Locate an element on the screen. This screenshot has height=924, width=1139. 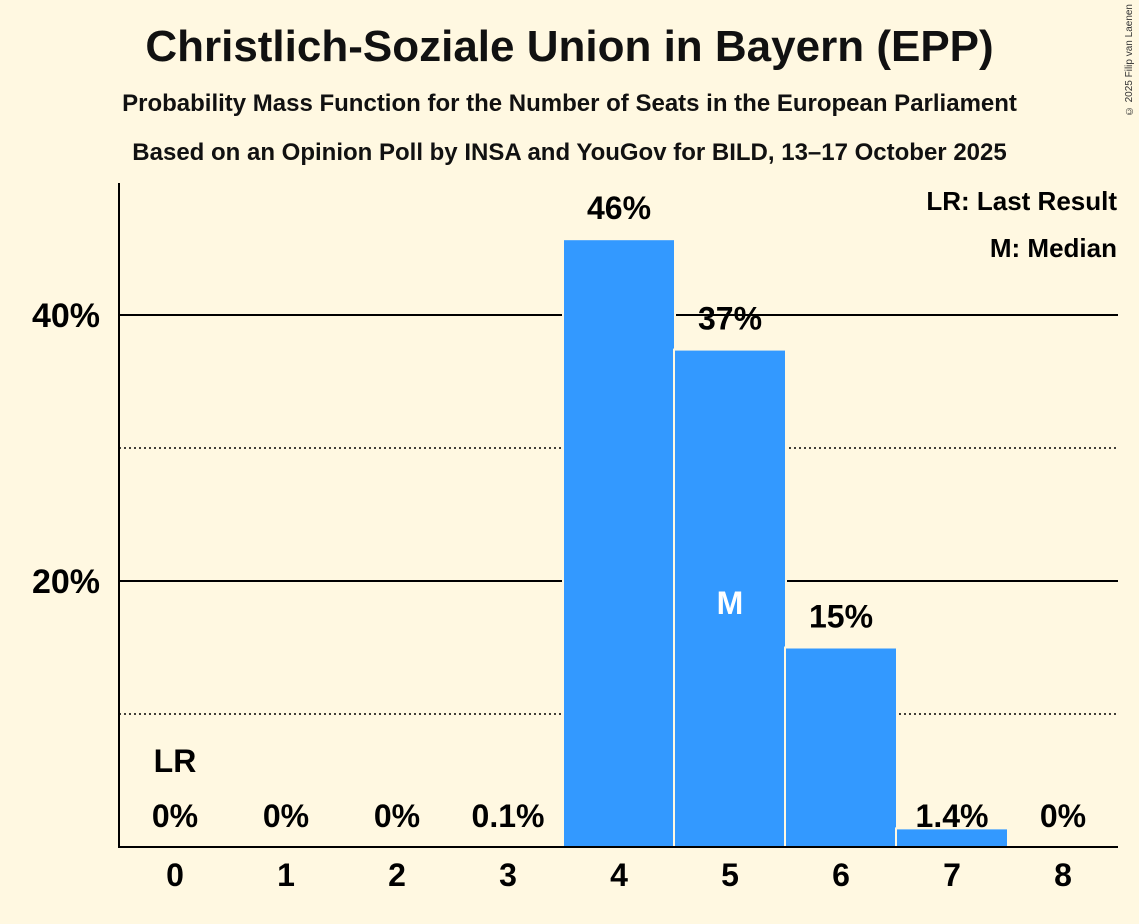
data-label: 37% is located at coordinates (730, 319).